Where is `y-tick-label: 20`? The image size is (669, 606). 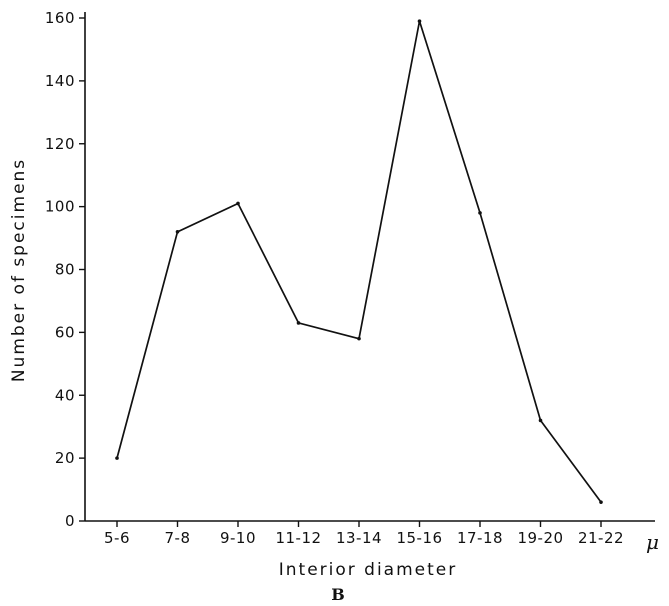 y-tick-label: 20 is located at coordinates (65, 458).